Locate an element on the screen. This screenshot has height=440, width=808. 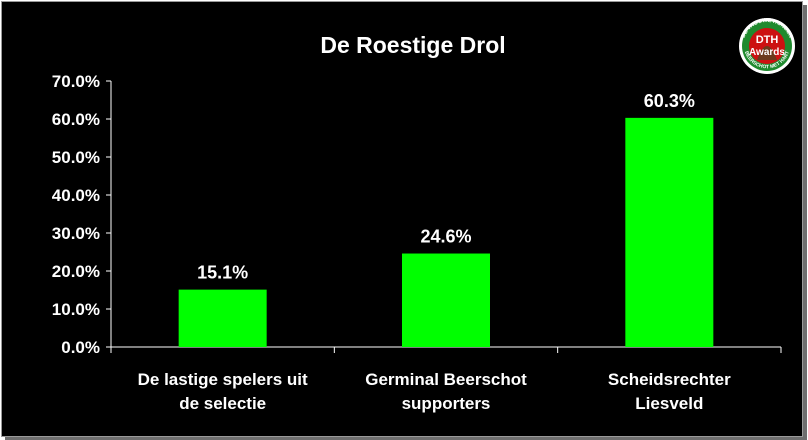
data-label: 24.6% is located at coordinates (445, 237).